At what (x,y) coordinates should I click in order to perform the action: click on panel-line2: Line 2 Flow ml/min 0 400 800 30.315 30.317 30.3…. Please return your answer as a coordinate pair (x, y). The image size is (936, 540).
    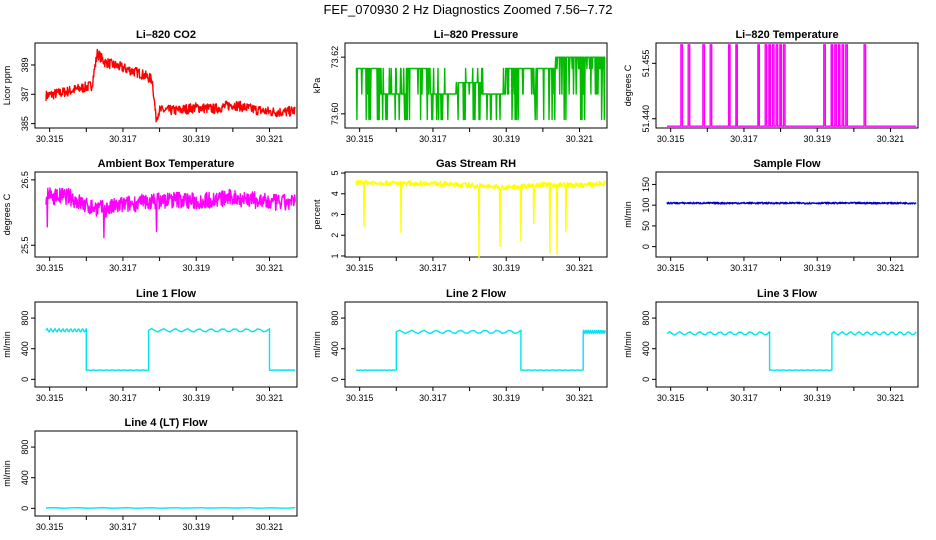
    Looking at the image, I should click on (460, 345).